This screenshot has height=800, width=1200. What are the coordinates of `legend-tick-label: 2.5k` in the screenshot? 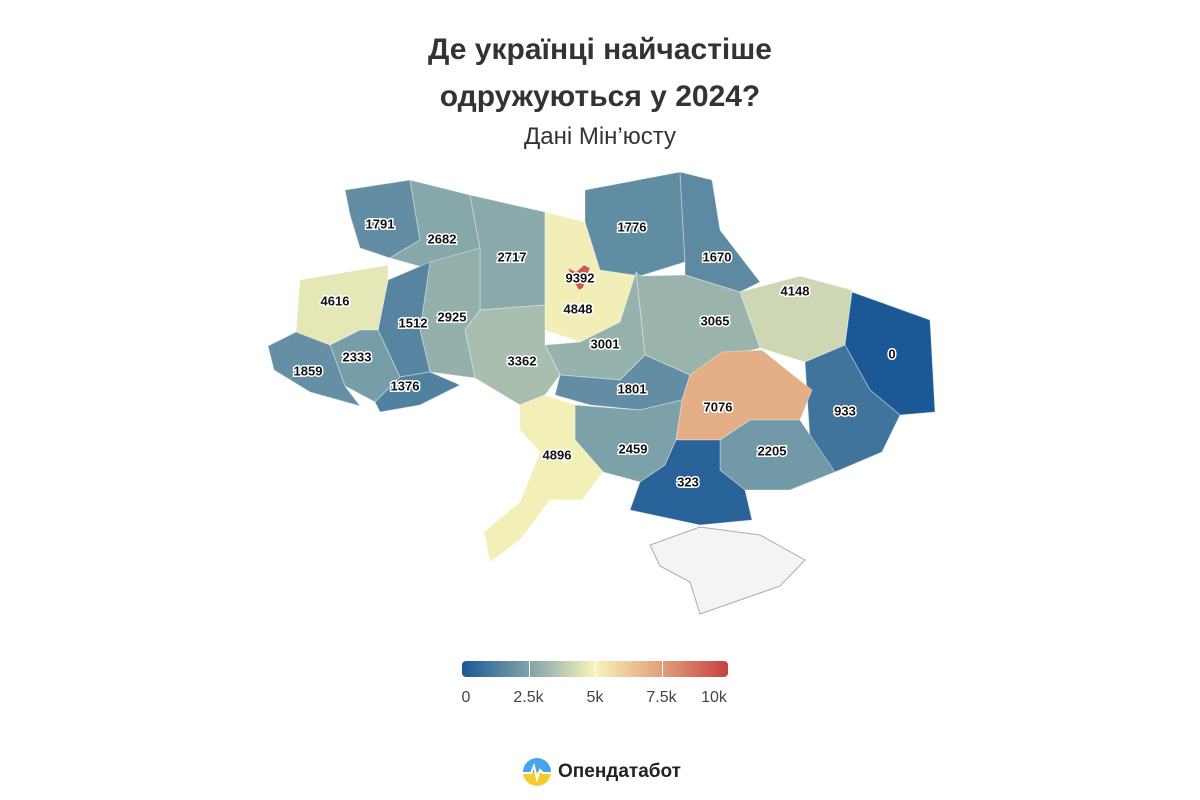 It's located at (528, 697).